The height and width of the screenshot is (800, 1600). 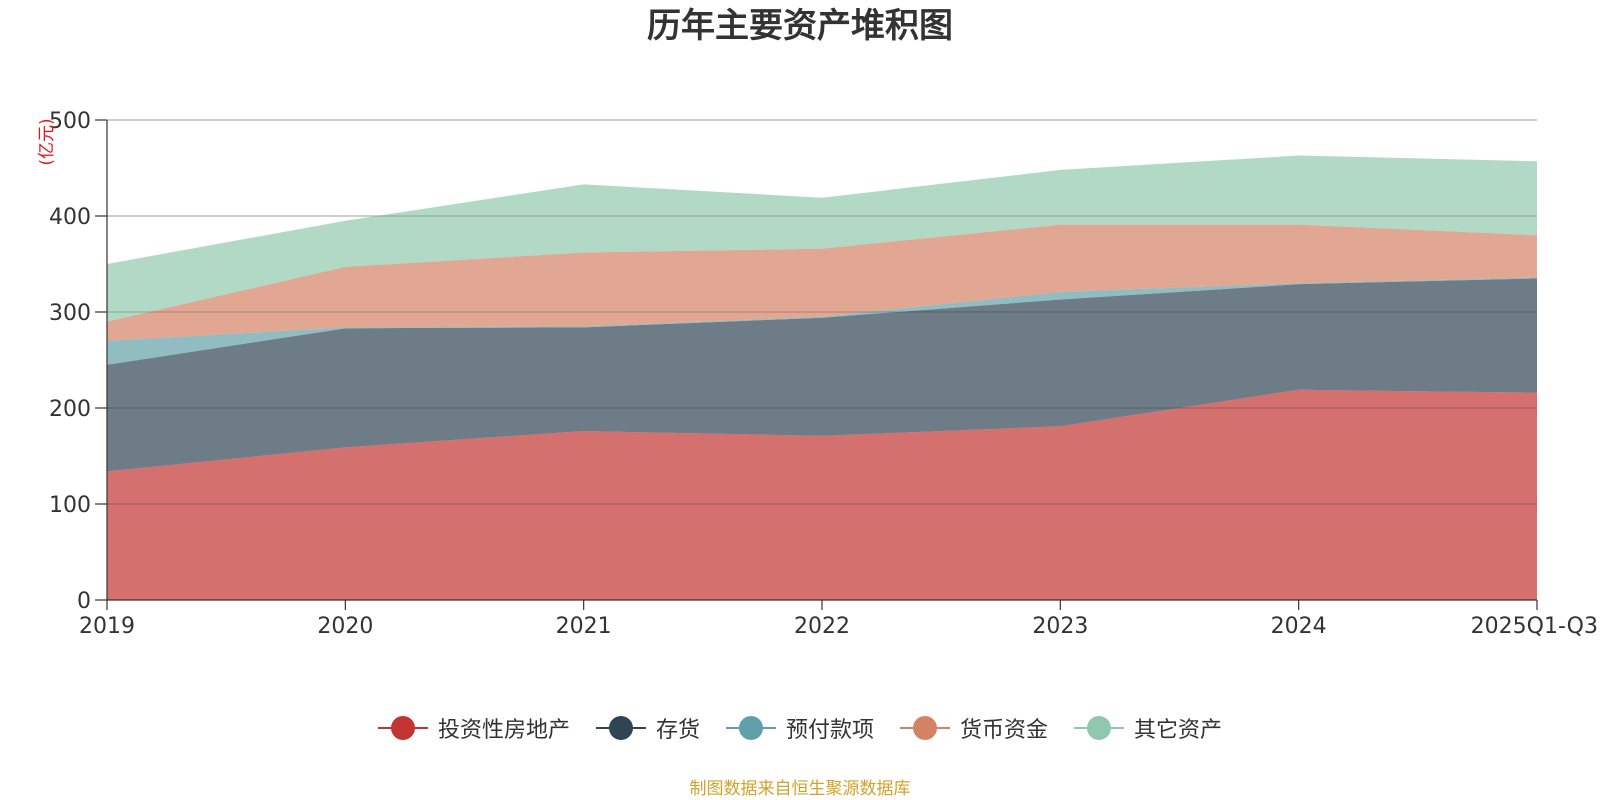 I want to click on x-tick-label-5: 2024, so click(x=1299, y=626).